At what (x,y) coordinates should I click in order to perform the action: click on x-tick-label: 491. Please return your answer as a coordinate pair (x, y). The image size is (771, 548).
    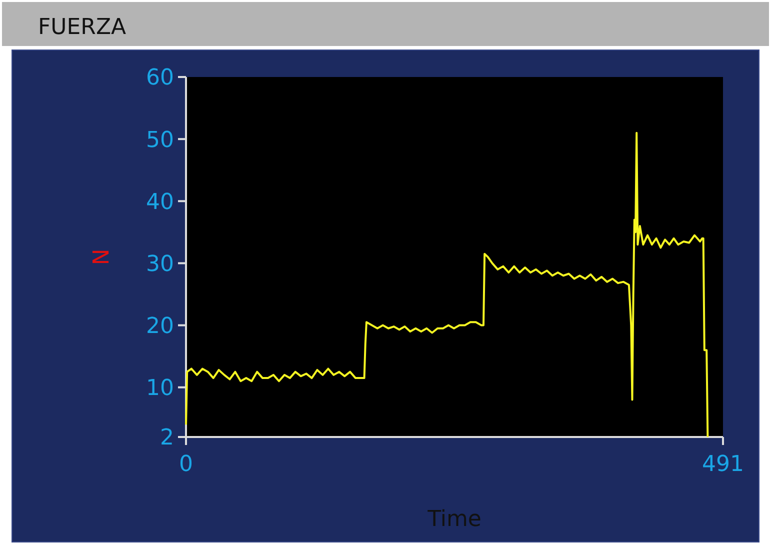
    Looking at the image, I should click on (723, 464).